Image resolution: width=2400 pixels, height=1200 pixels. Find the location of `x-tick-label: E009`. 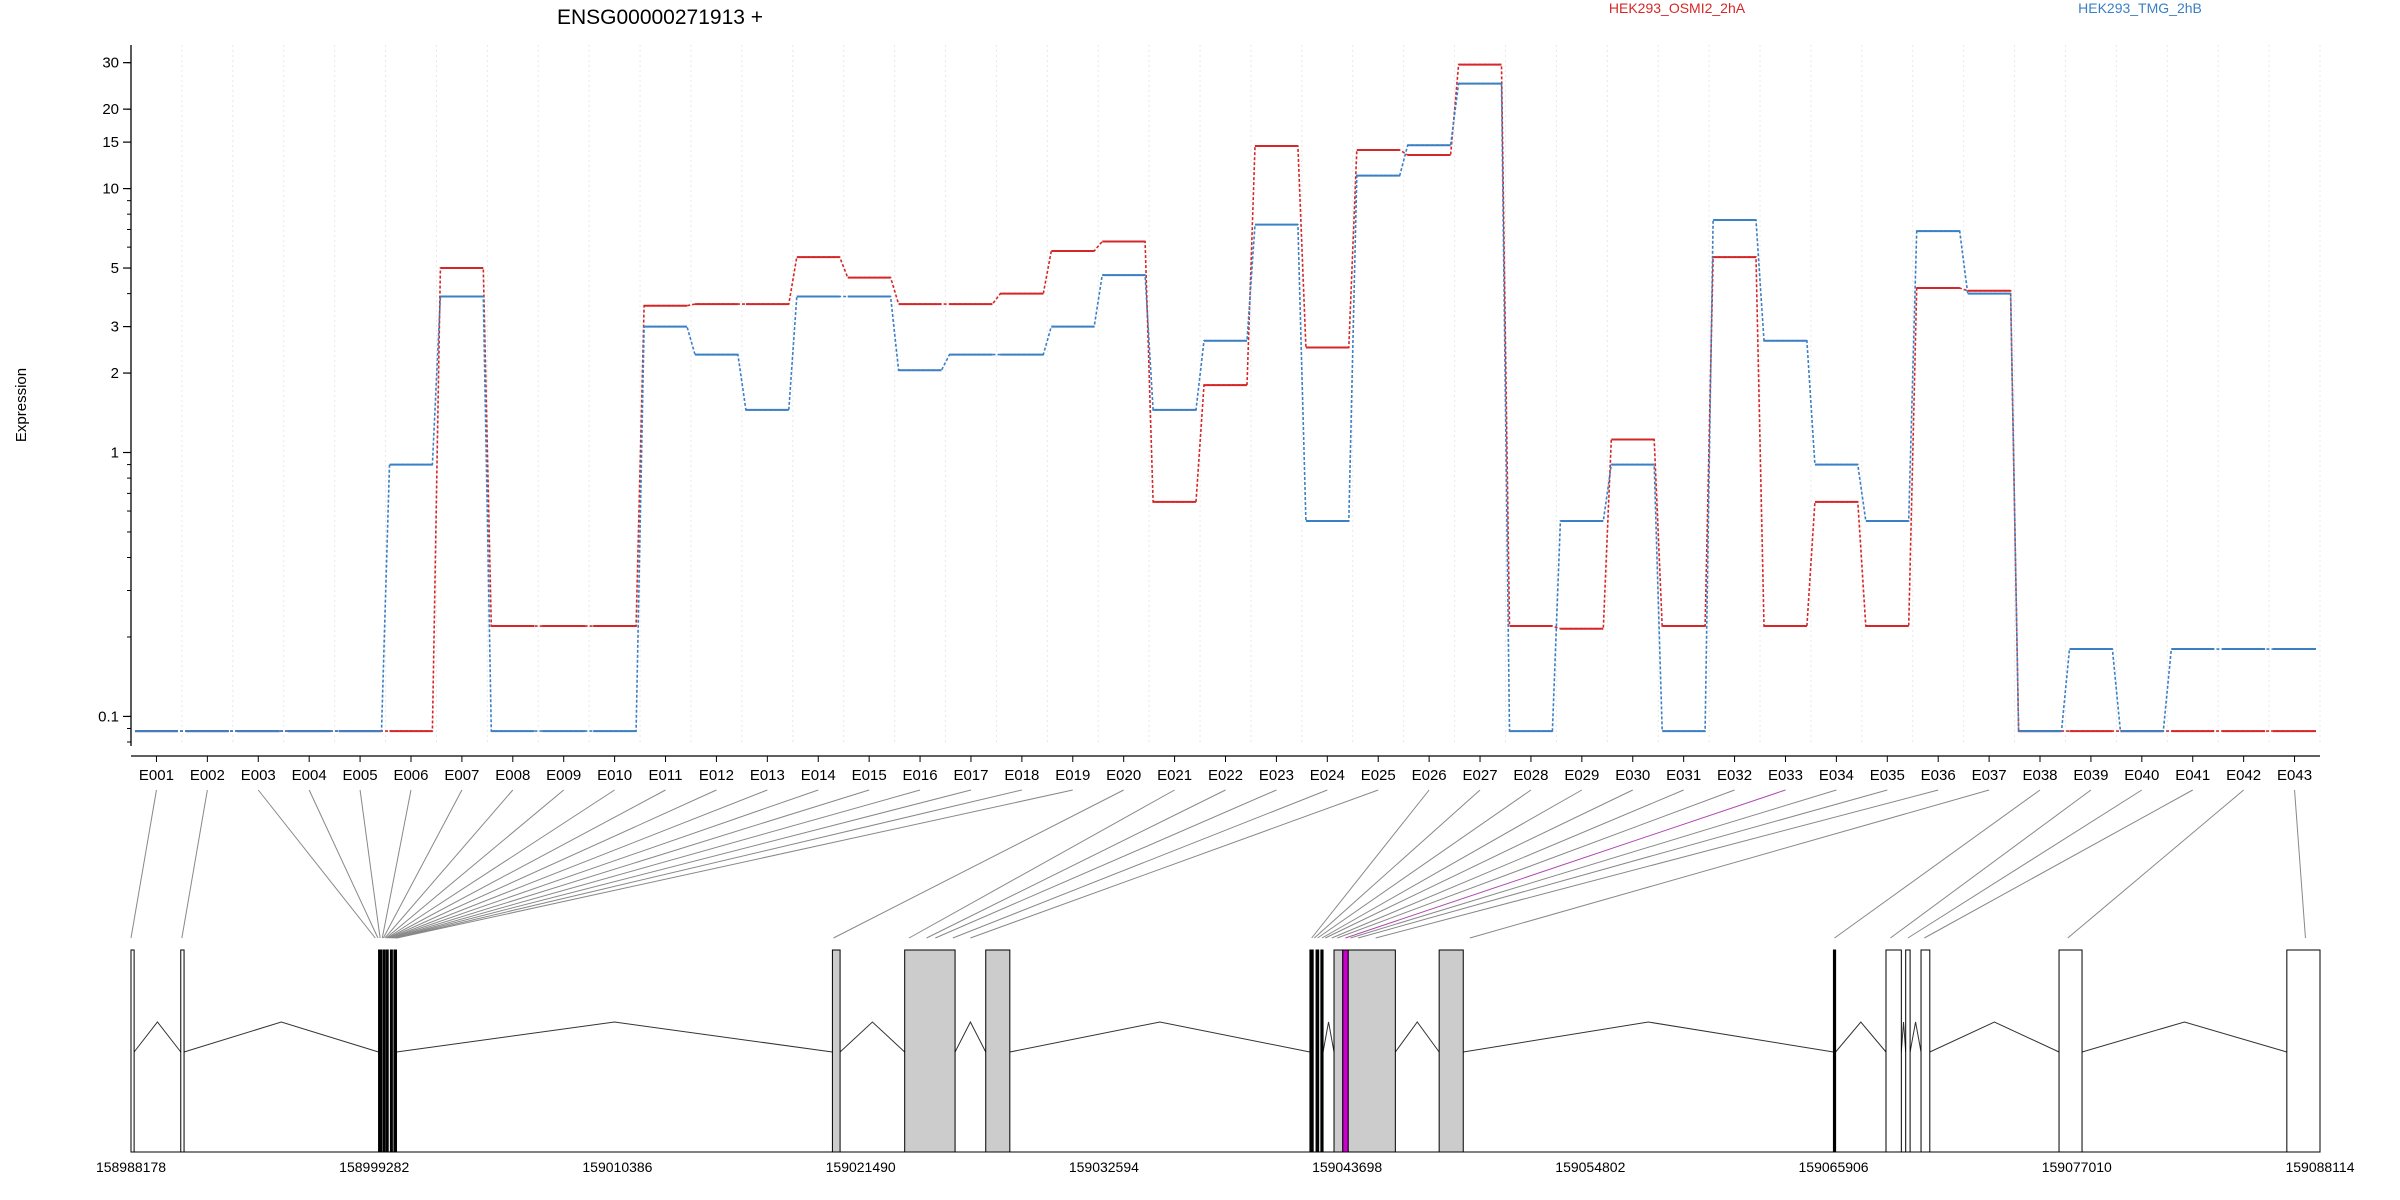

x-tick-label: E009 is located at coordinates (563, 775).